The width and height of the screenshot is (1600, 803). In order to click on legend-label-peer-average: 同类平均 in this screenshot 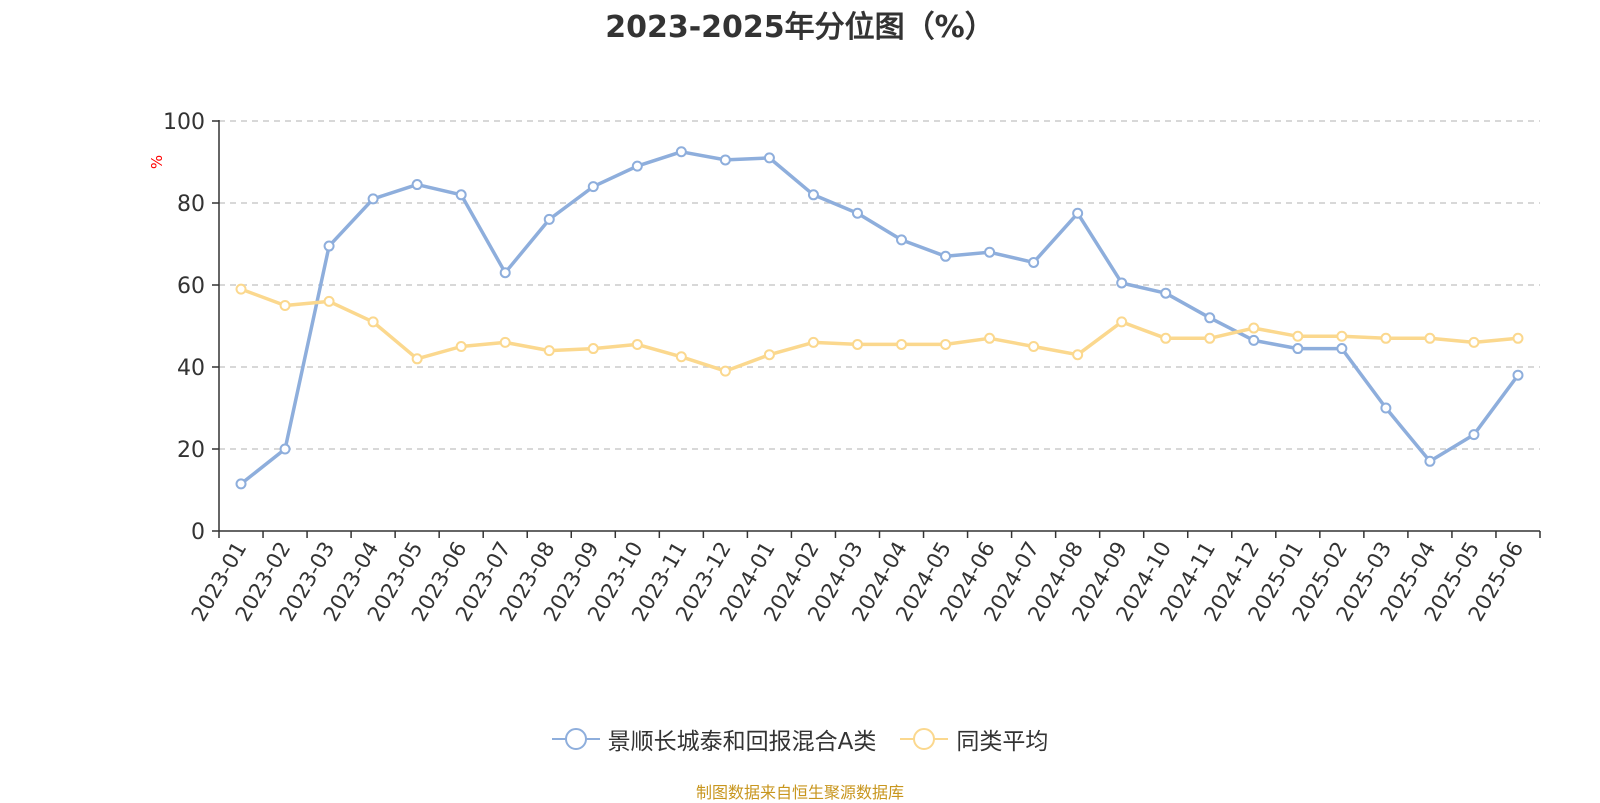, I will do `click(1002, 742)`.